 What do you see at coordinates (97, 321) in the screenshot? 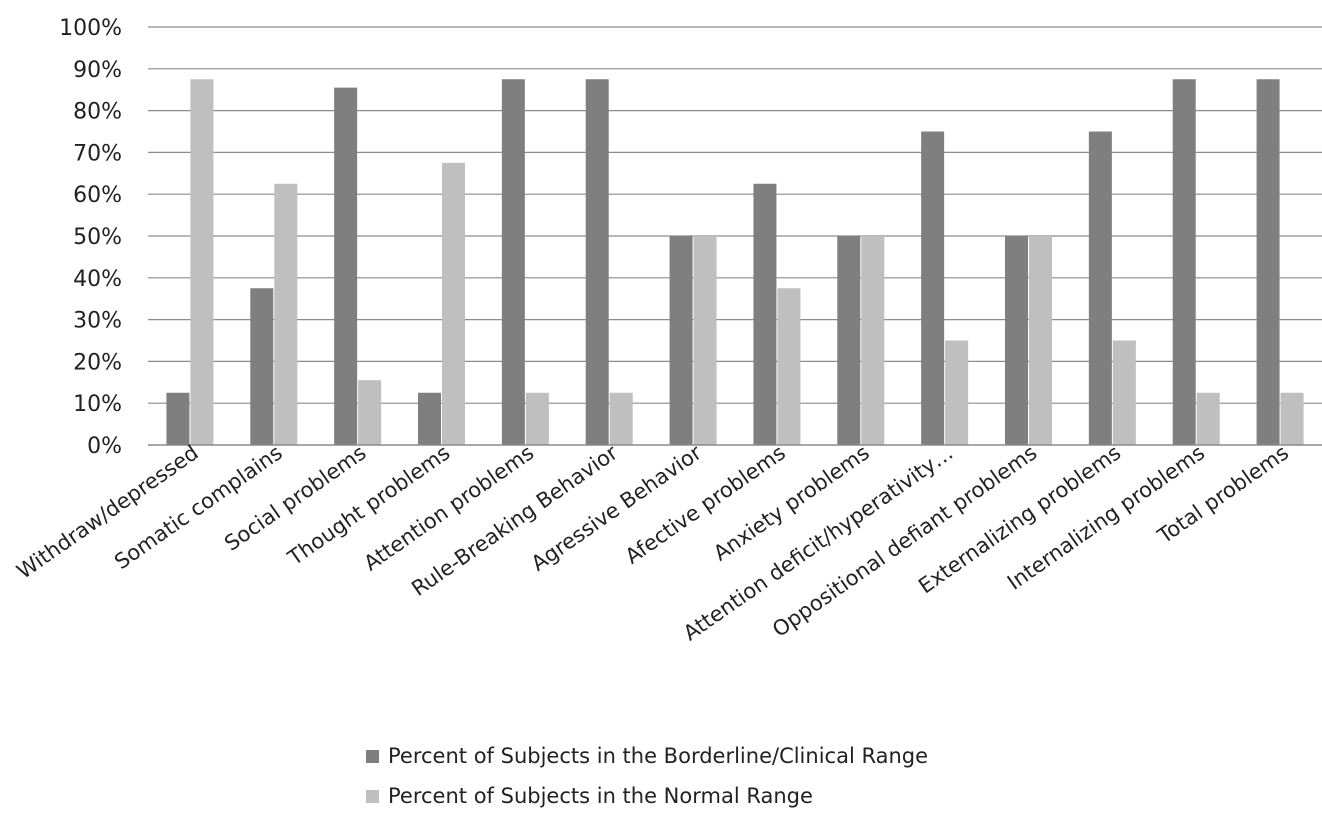
I see `y-tick-label-30: 30%` at bounding box center [97, 321].